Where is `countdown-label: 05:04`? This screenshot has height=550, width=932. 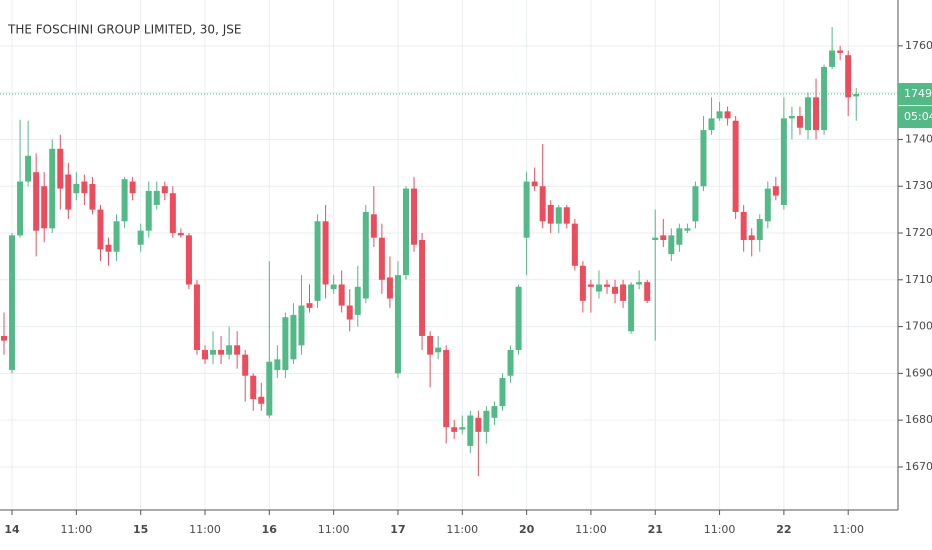
countdown-label: 05:04 is located at coordinates (918, 116).